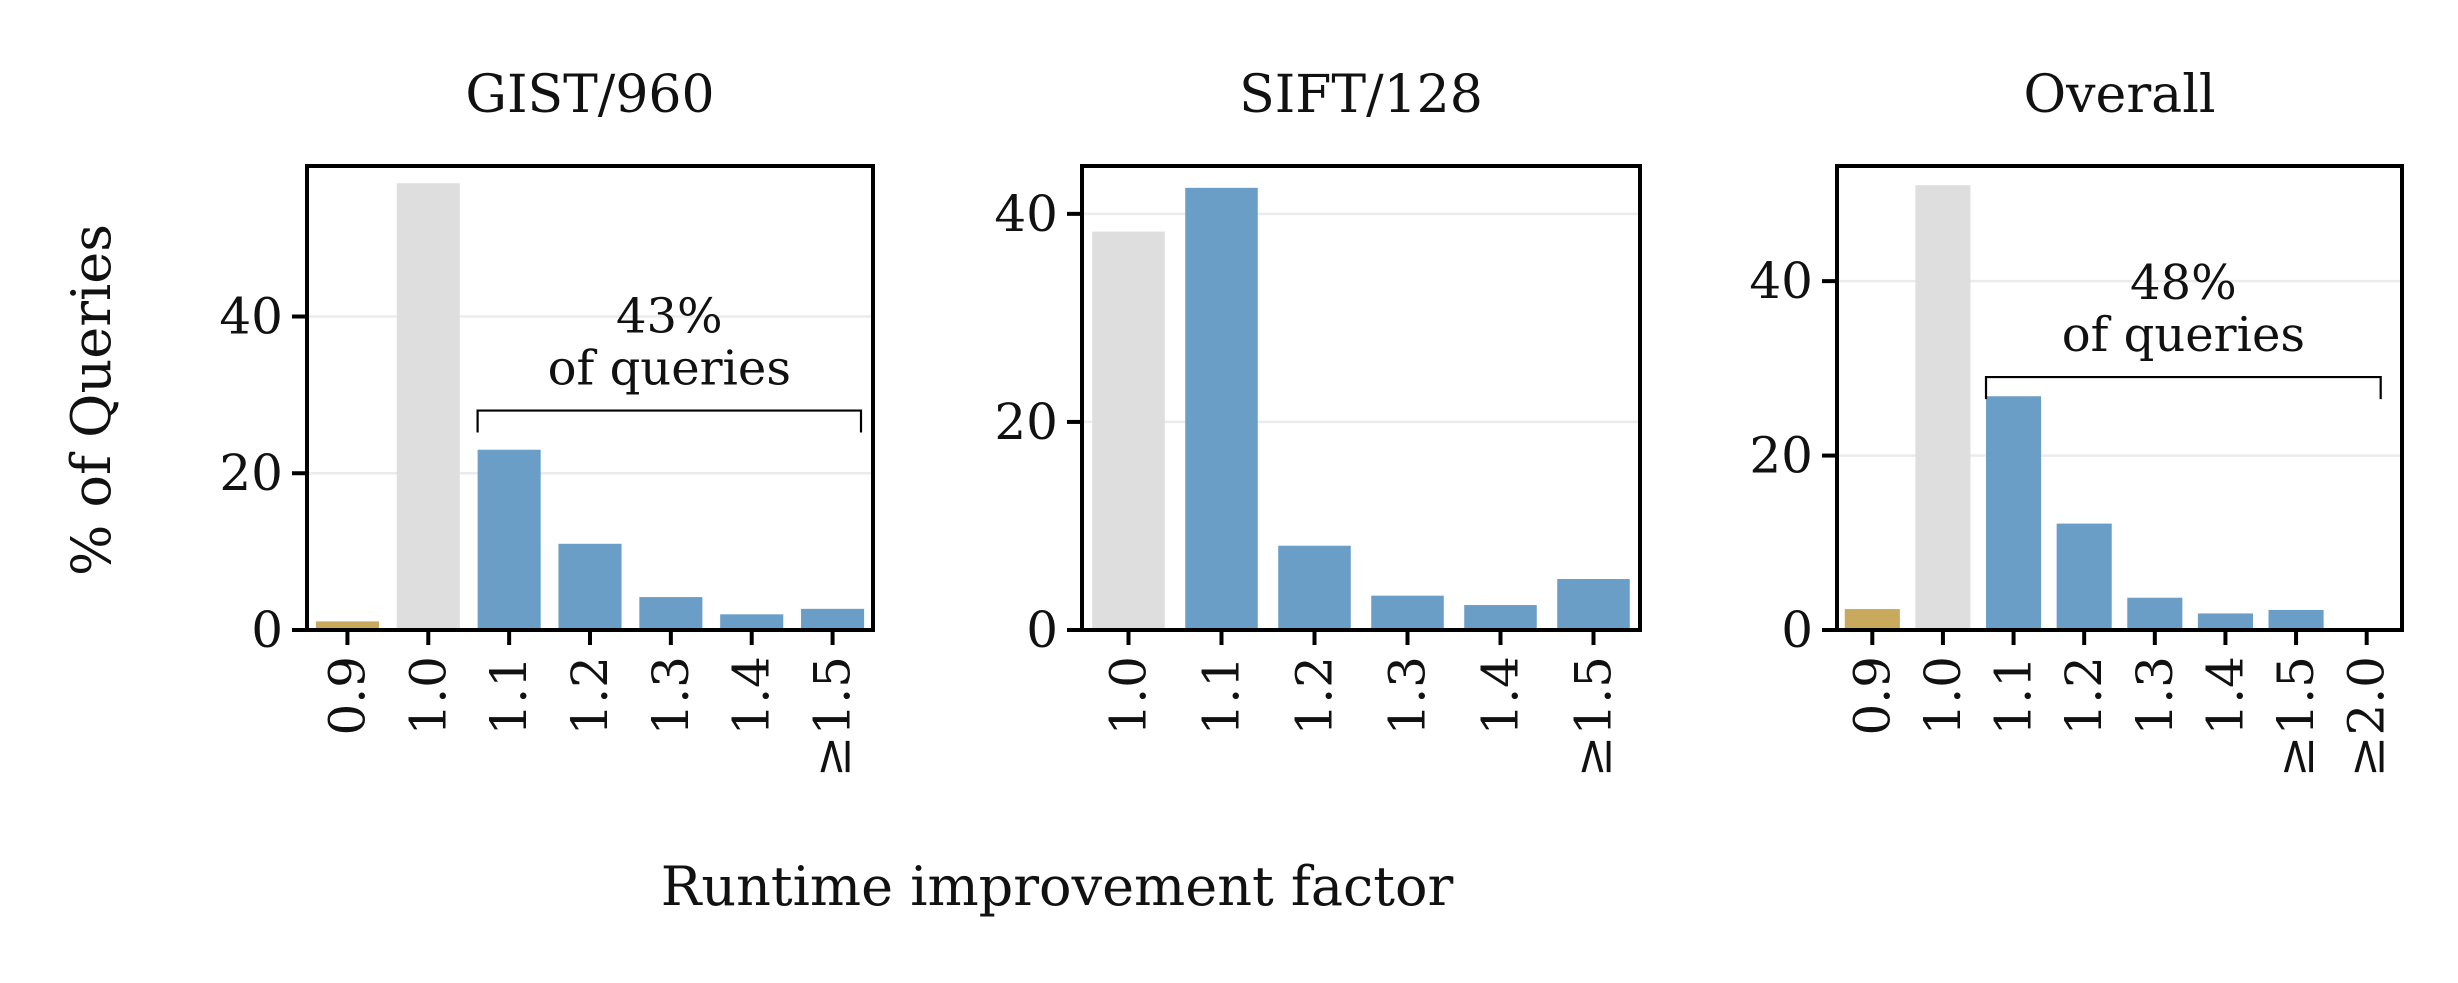 The height and width of the screenshot is (983, 2458). I want to click on x-axis-label: Runtime improvement factor, so click(1057, 886).